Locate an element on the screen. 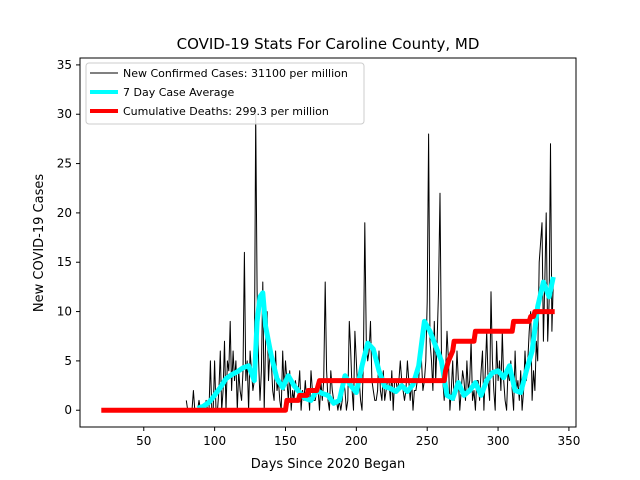 The image size is (640, 480). y-tick-label: 20 is located at coordinates (64, 213).